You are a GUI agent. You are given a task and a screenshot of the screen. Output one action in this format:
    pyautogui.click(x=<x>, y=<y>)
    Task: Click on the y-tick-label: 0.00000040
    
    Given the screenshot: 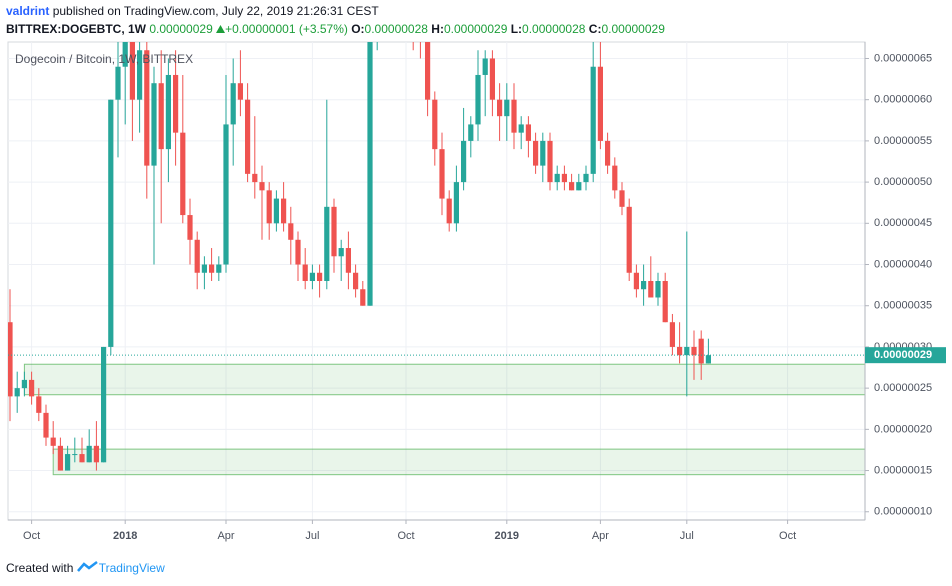 What is the action you would take?
    pyautogui.click(x=903, y=264)
    